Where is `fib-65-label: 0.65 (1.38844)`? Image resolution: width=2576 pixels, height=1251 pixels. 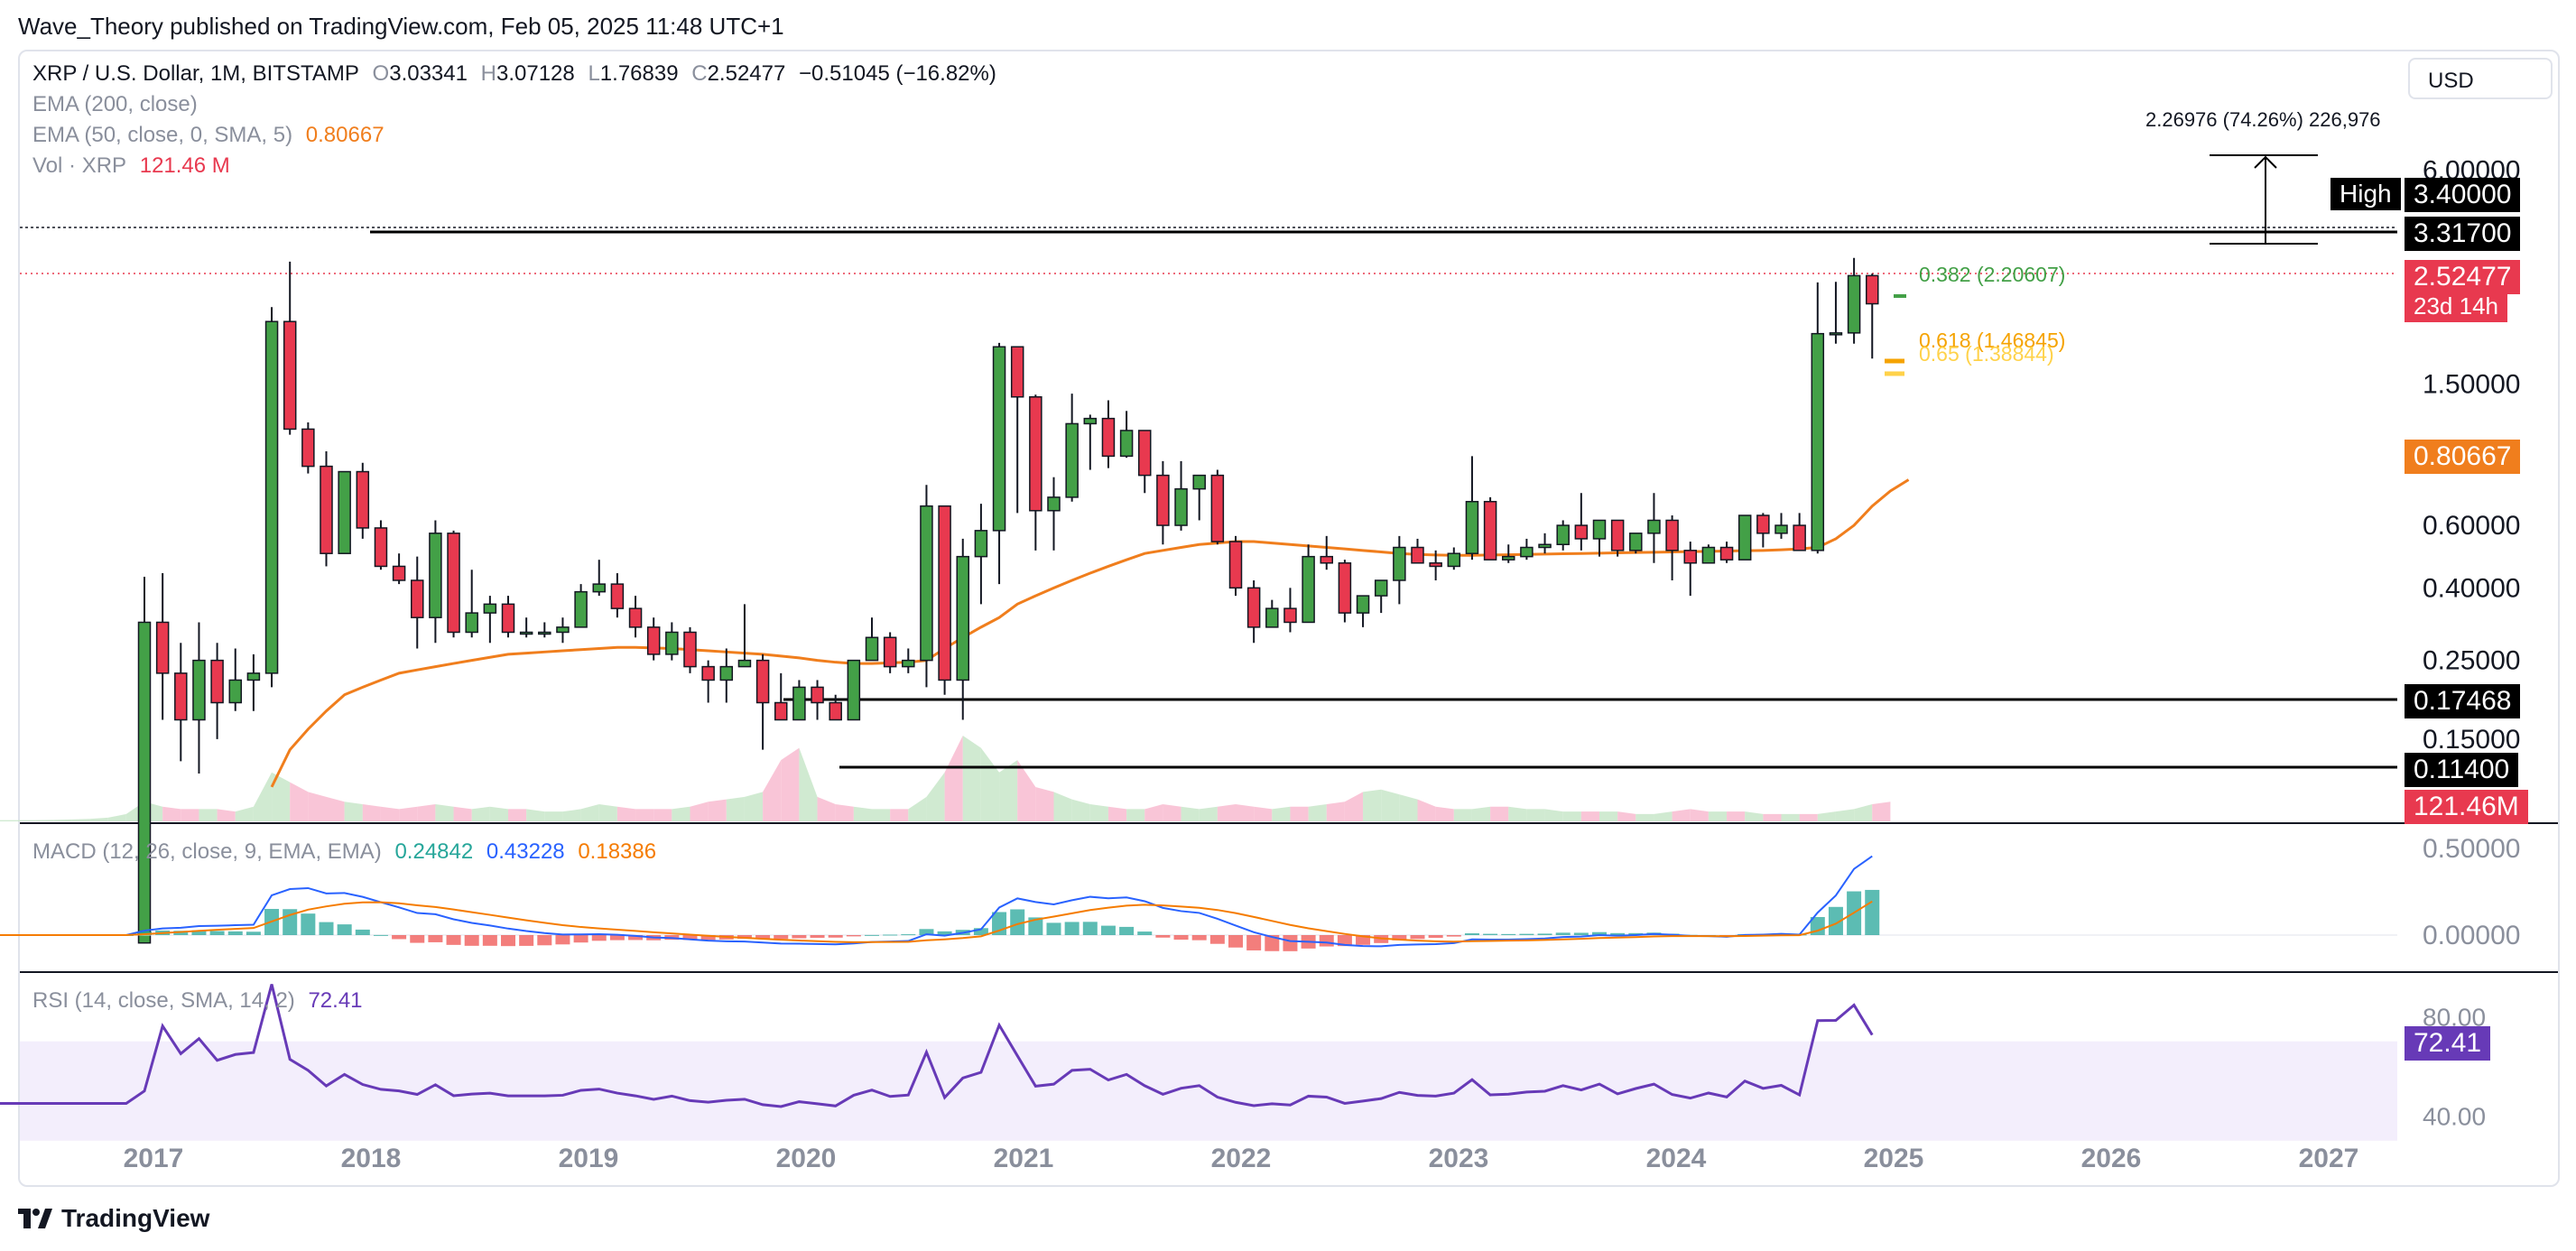 fib-65-label: 0.65 (1.38844) is located at coordinates (1986, 354).